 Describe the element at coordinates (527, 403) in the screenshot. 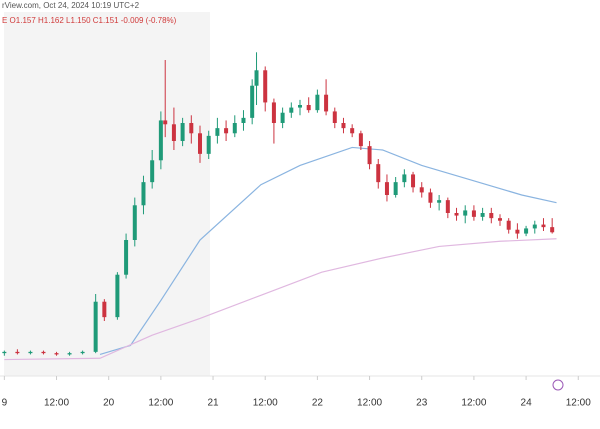

I see `x-tick-label: 24` at that location.